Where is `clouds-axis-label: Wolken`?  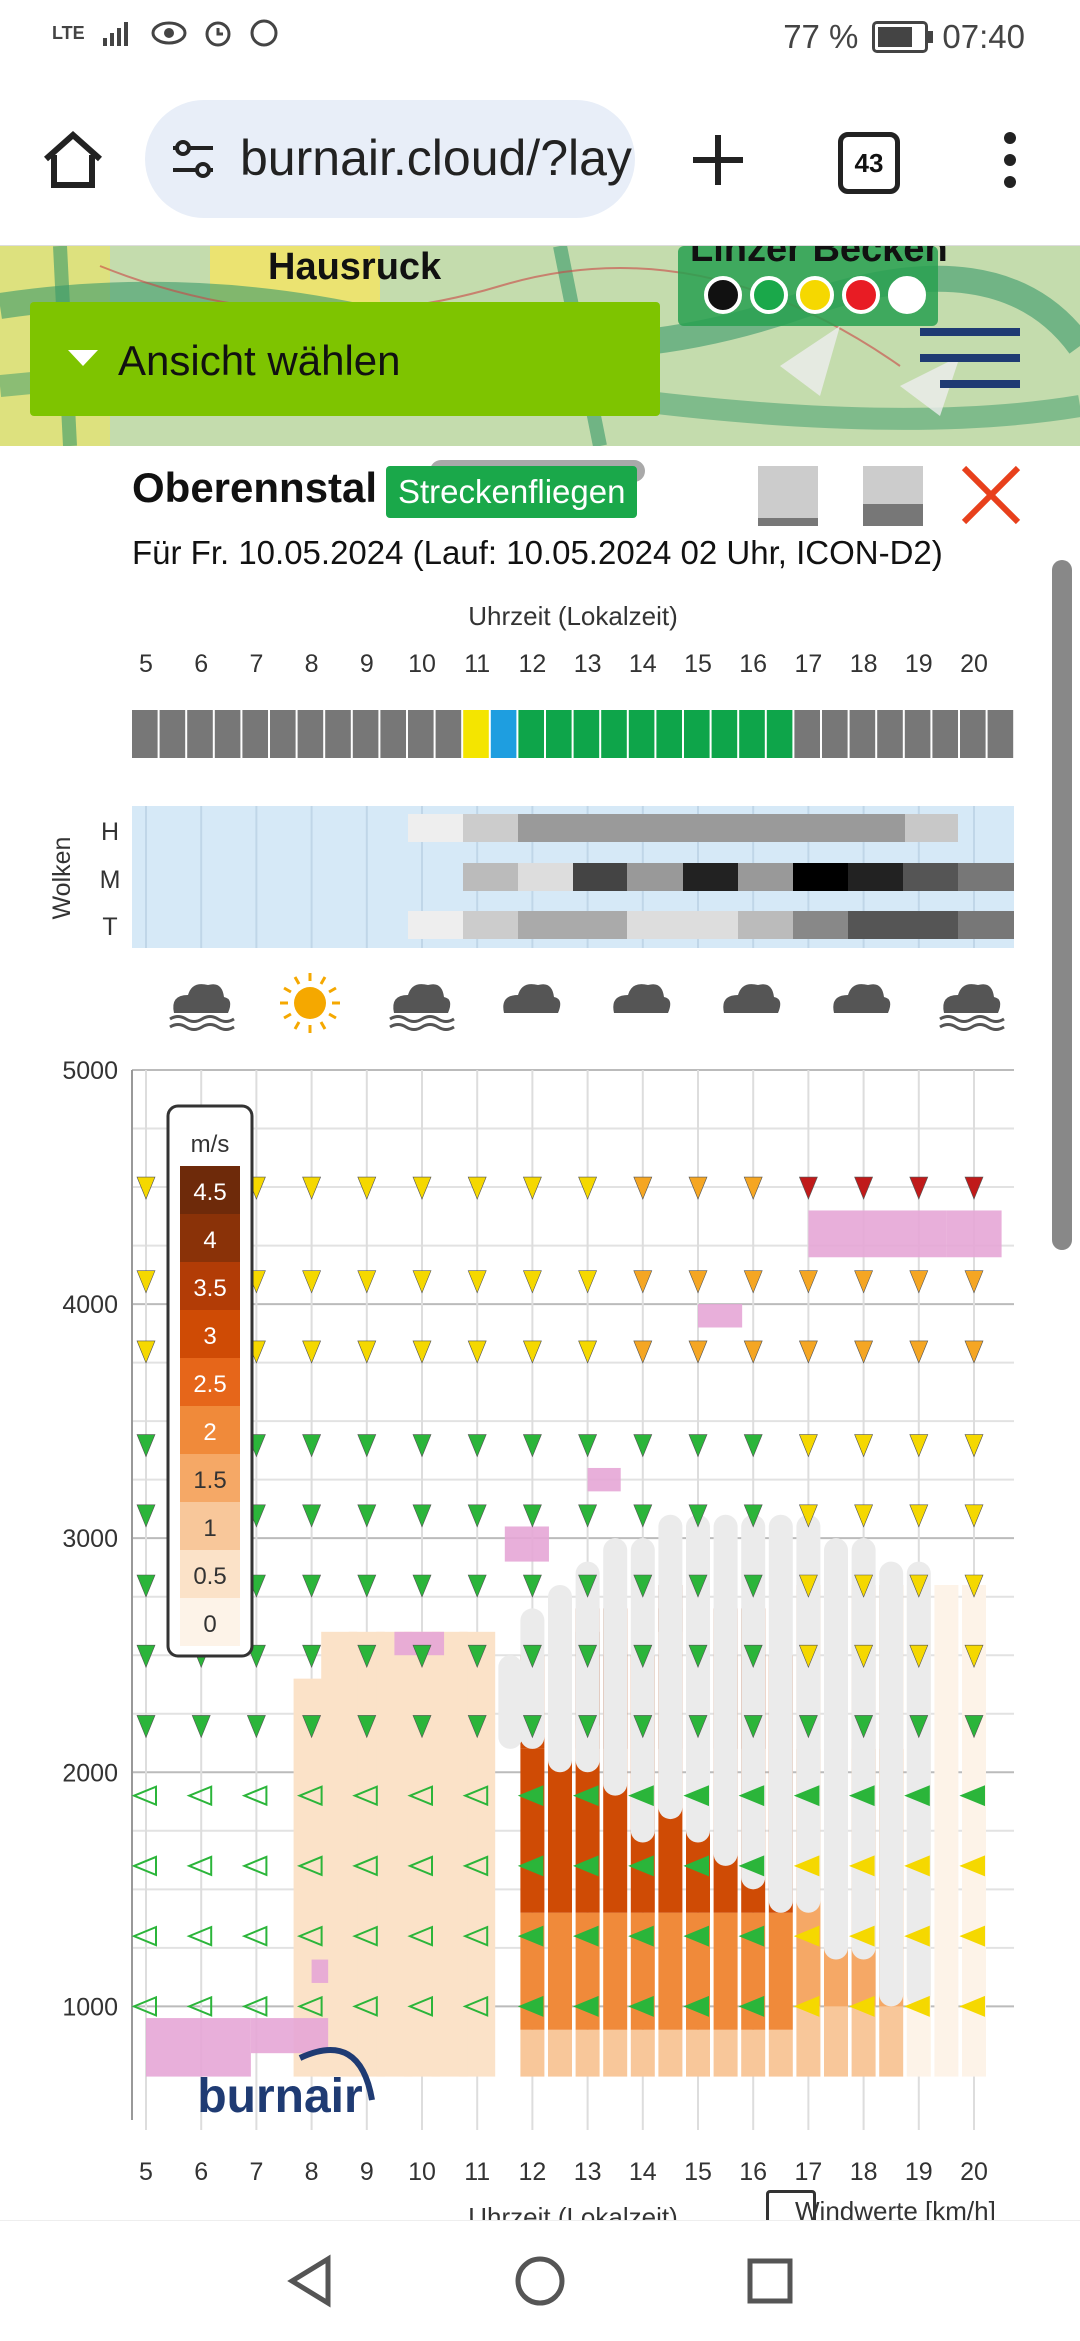 clouds-axis-label: Wolken is located at coordinates (62, 878).